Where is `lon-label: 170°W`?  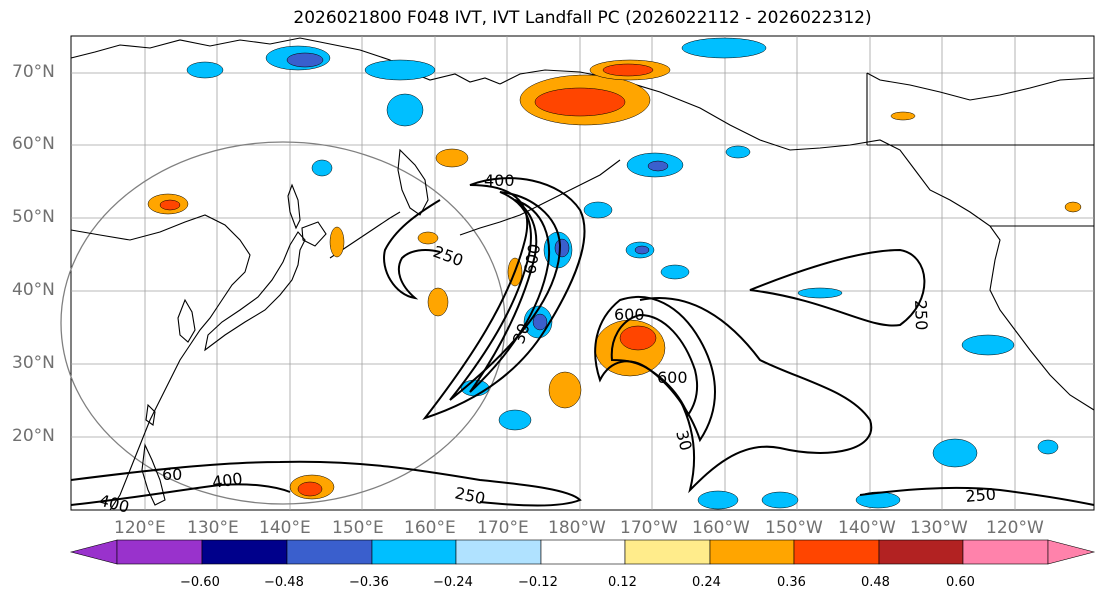
lon-label: 170°W is located at coordinates (649, 528).